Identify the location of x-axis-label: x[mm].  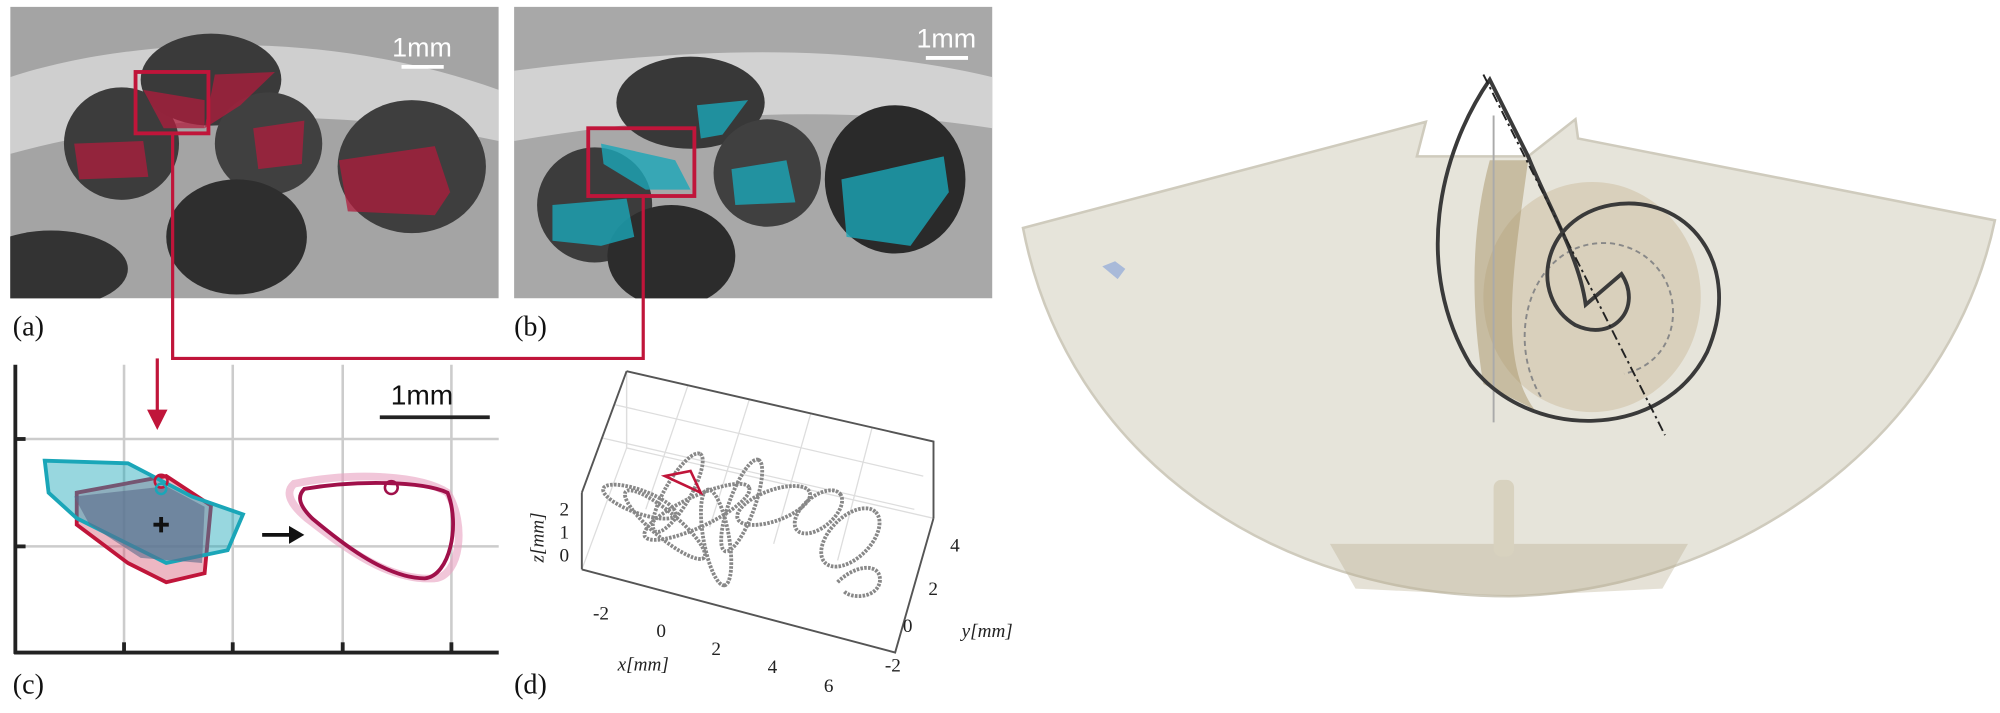
(643, 664).